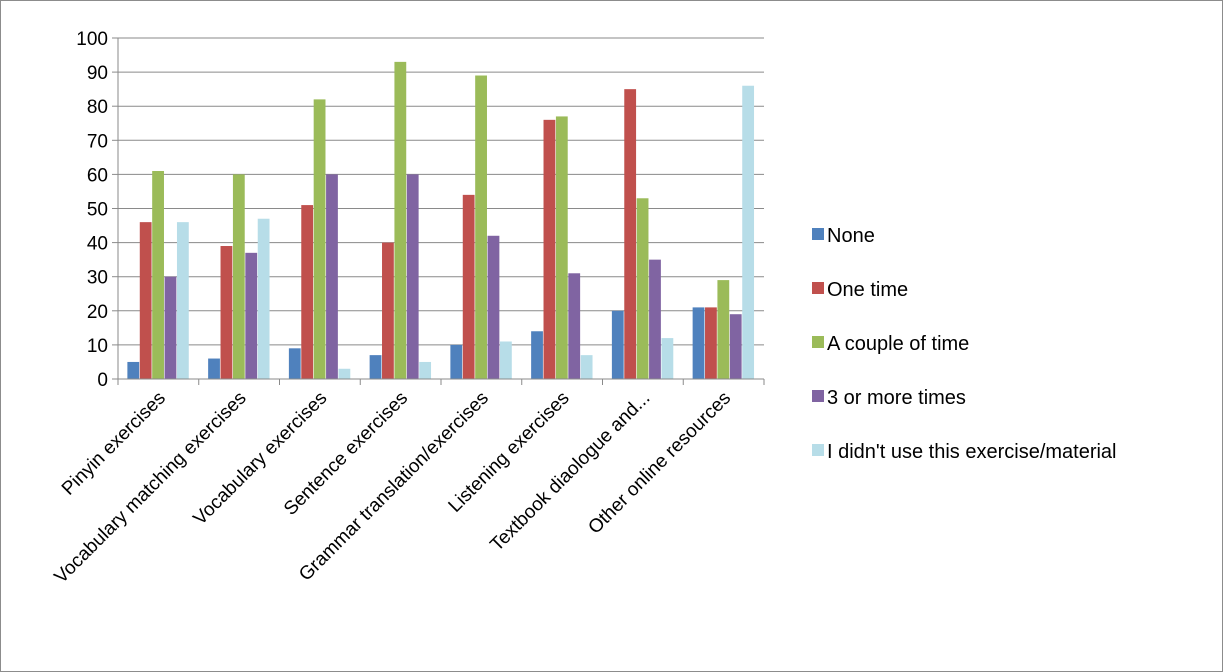 This screenshot has width=1223, height=672. Describe the element at coordinates (456, 361) in the screenshot. I see `bar-none-grammar-translation-exercises` at that location.